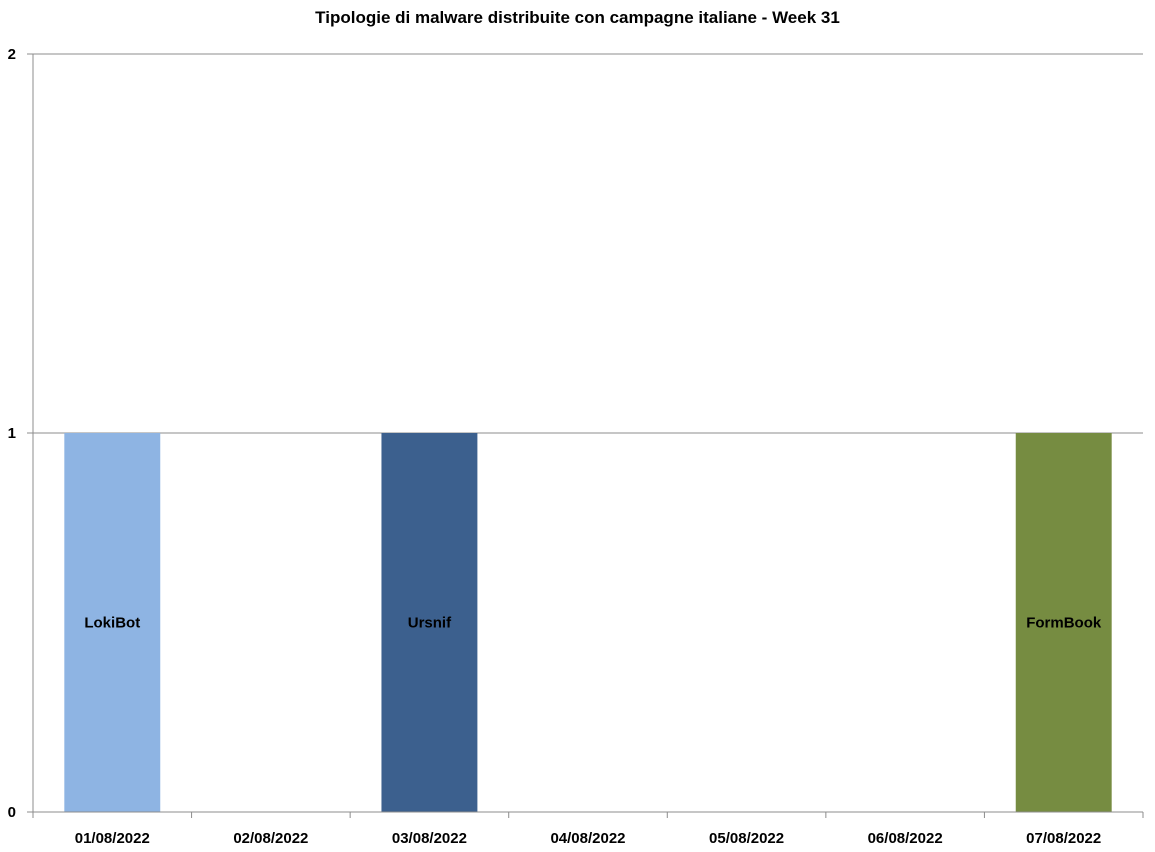  Describe the element at coordinates (746, 838) in the screenshot. I see `x-tick-label: 05/08/2022` at that location.